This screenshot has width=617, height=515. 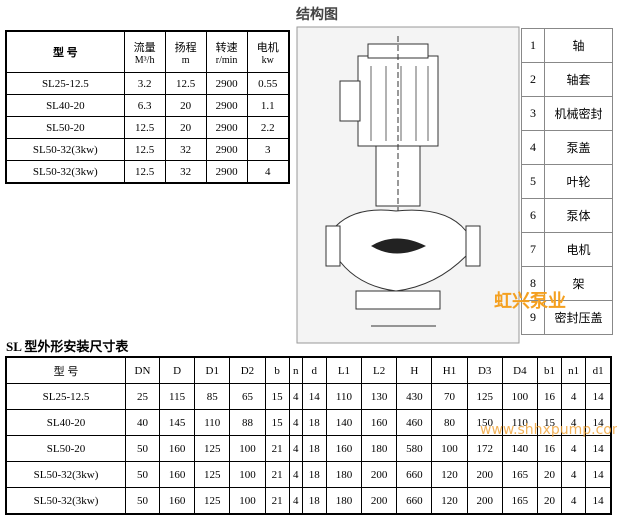 I want to click on cell: 125, so click(x=212, y=501).